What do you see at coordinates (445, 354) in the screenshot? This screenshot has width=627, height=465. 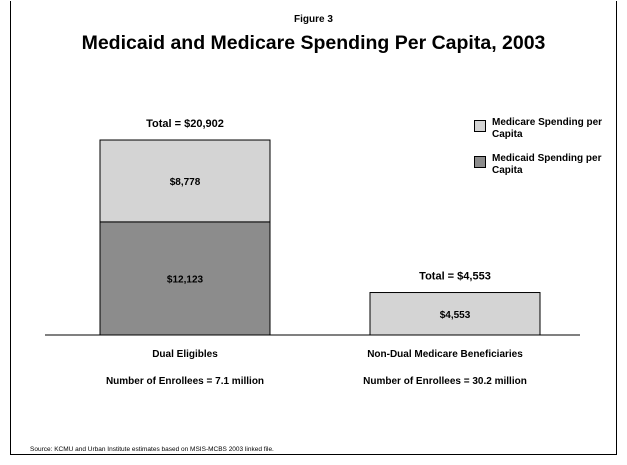 I see `category-label-nondual: Non-Dual Medicare Beneficiaries` at bounding box center [445, 354].